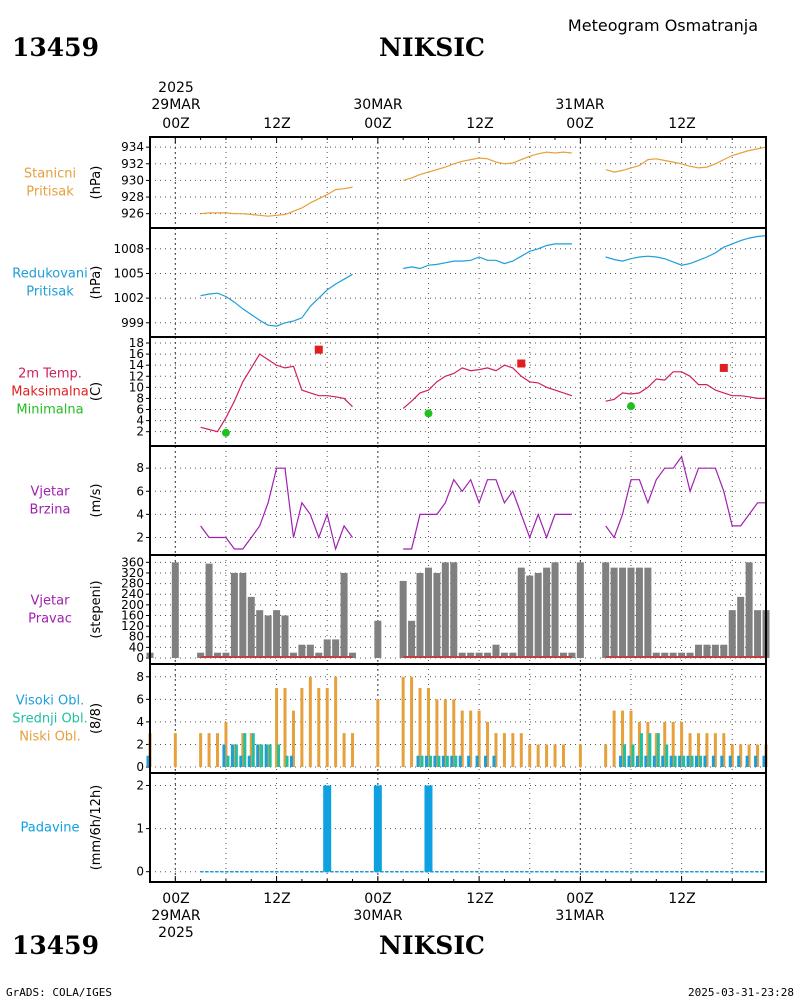 This screenshot has height=1000, width=800. Describe the element at coordinates (140, 872) in the screenshot. I see `y-tick-label: 0` at that location.